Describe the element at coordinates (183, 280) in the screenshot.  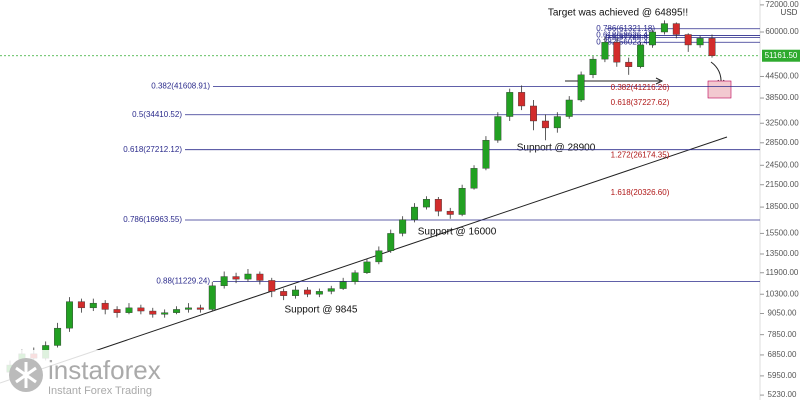
I see `fib-label: 0.88(11229.24)` at that location.